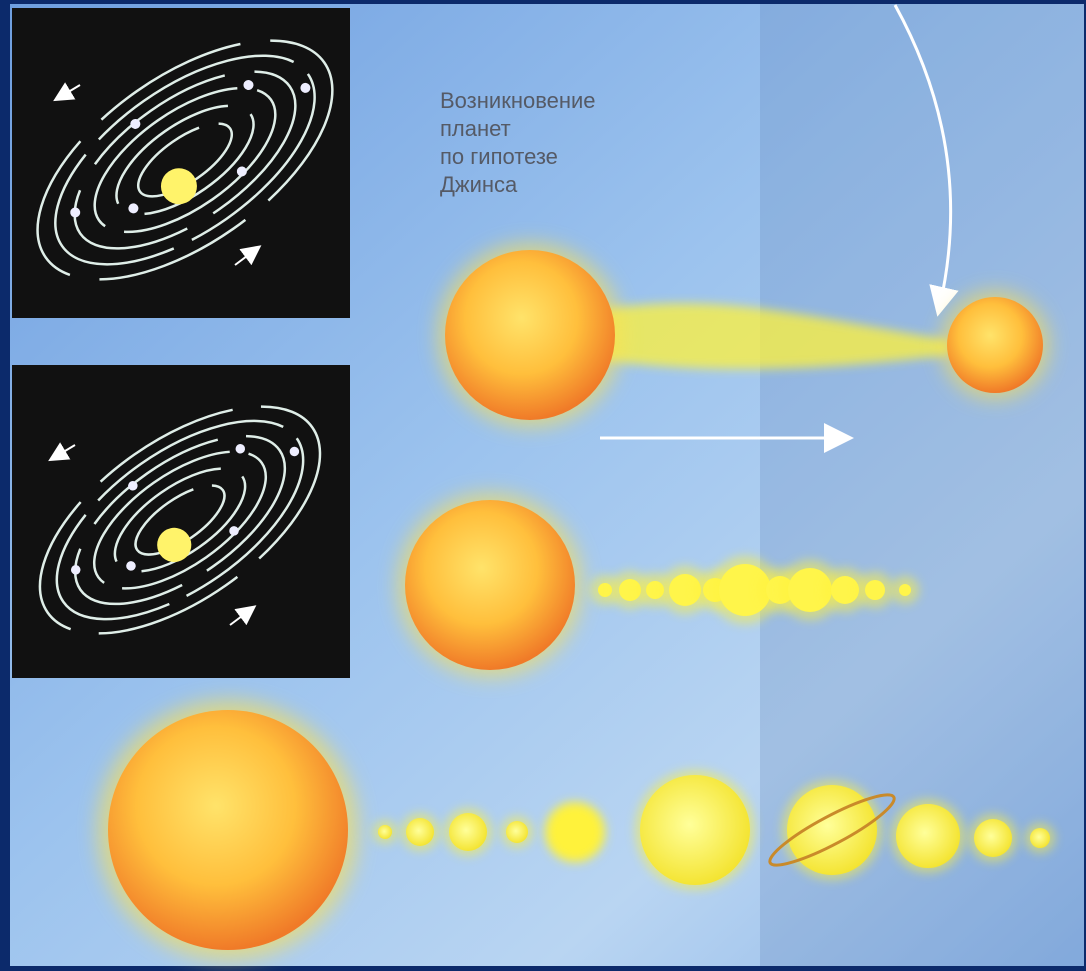 The width and height of the screenshot is (1086, 971). I want to click on protoplanet-chain, so click(754, 590).